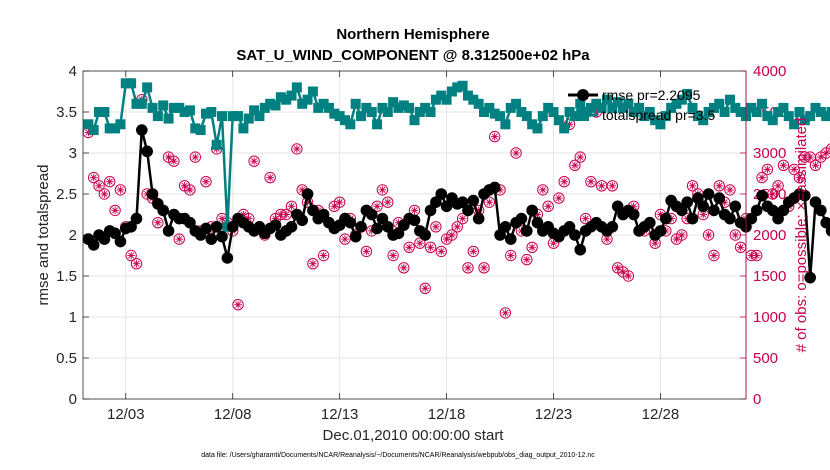 The height and width of the screenshot is (470, 830). I want to click on left-tick-label: 4, so click(73, 71).